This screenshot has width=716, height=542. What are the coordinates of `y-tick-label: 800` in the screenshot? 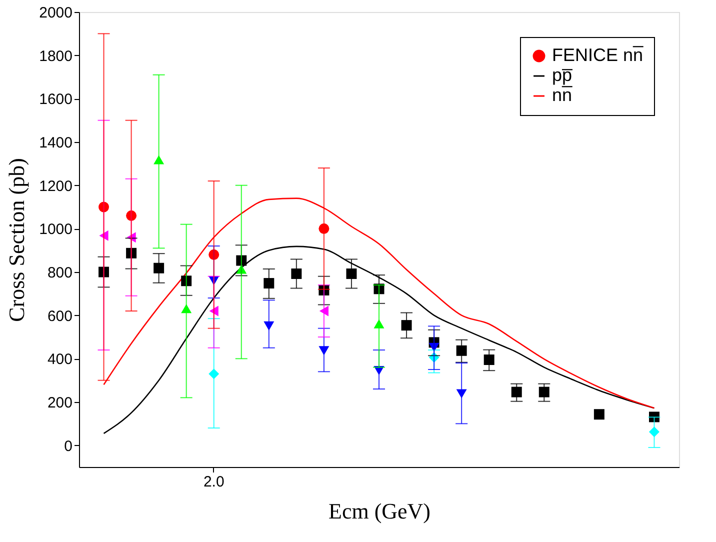 It's located at (59, 273).